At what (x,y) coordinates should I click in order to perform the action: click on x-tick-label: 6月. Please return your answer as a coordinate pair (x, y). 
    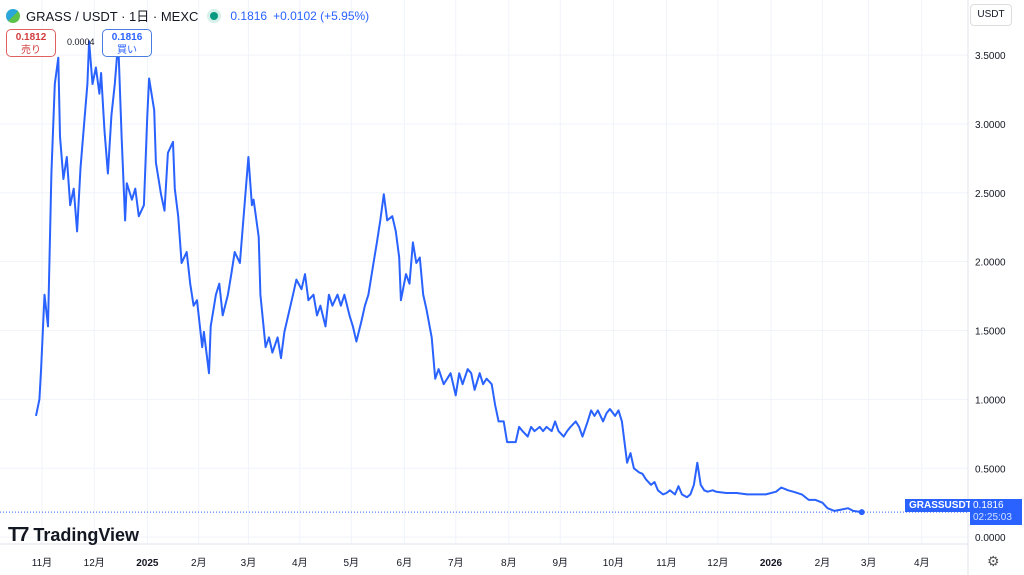
    Looking at the image, I should click on (405, 563).